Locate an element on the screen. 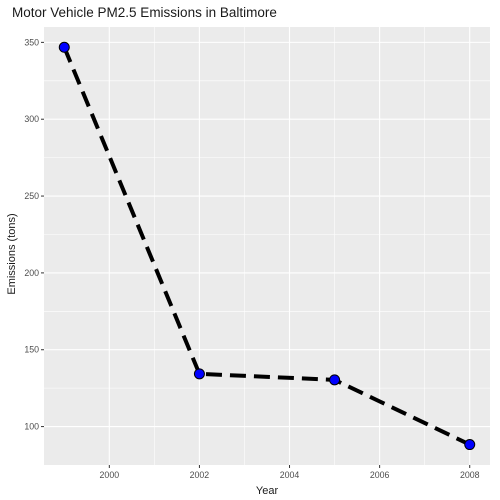  y-tick-label: 150 is located at coordinates (31, 350).